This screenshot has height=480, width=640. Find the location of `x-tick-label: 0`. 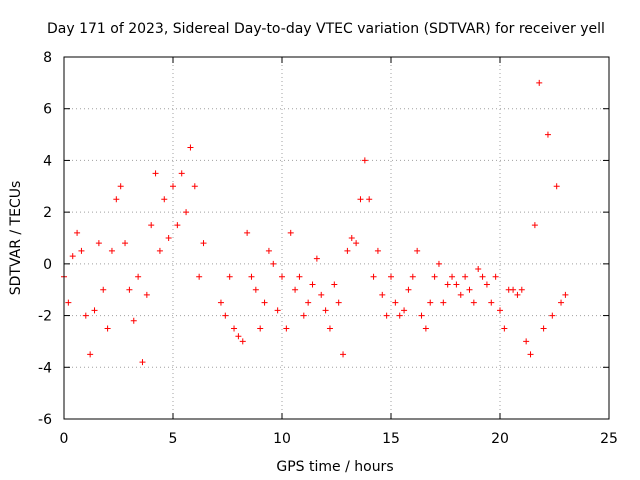

x-tick-label: 0 is located at coordinates (64, 439).